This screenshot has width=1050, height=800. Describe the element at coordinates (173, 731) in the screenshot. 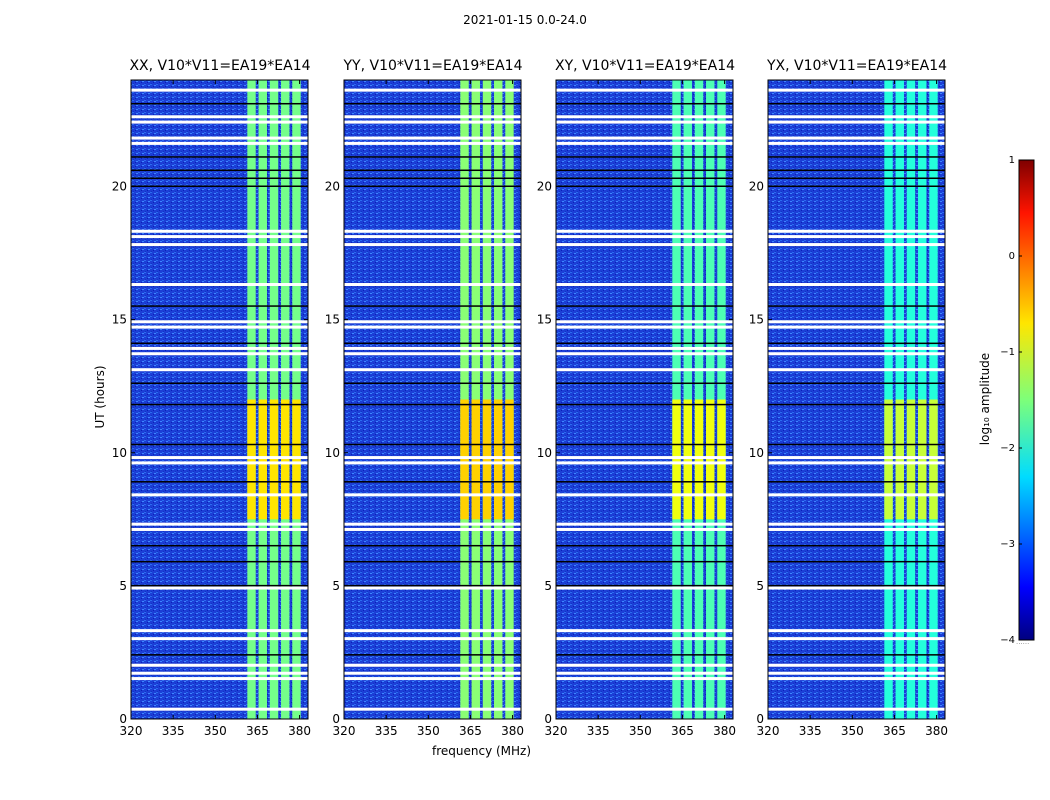

I see `x-tick-label: 335` at that location.